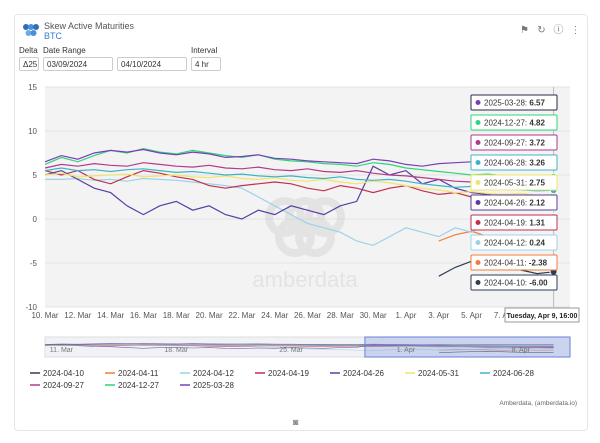 The width and height of the screenshot is (600, 443). What do you see at coordinates (78, 64) in the screenshot?
I see `date-from-input: 03/09/2024` at bounding box center [78, 64].